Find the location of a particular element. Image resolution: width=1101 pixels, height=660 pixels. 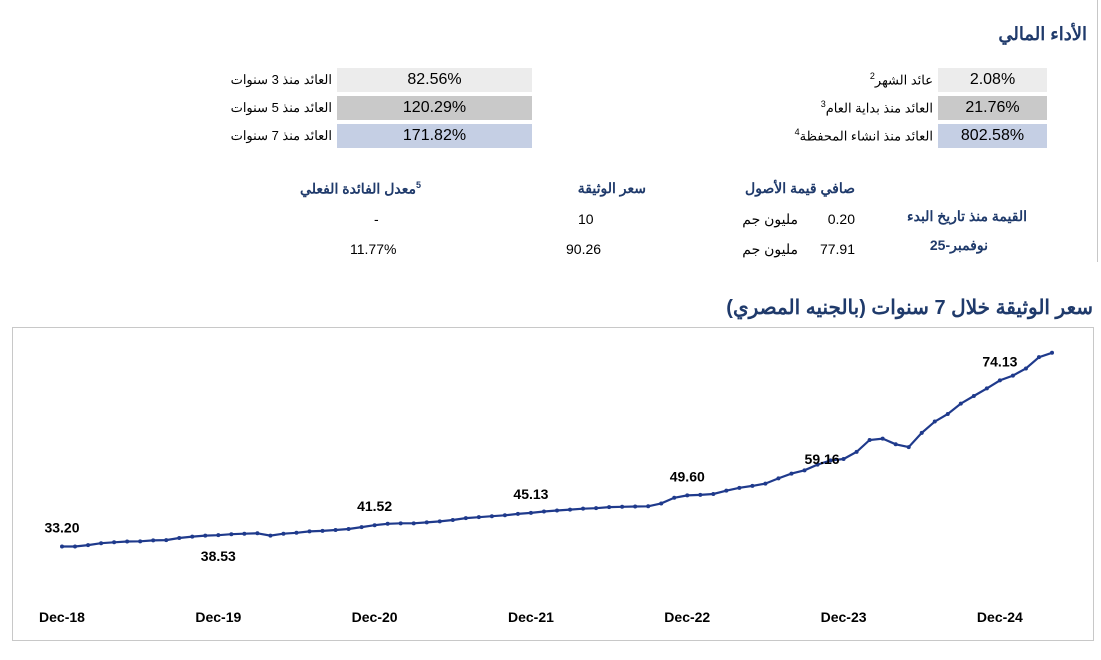

yield-header: 5معدل الفائدة الفعلي is located at coordinates (360, 188).